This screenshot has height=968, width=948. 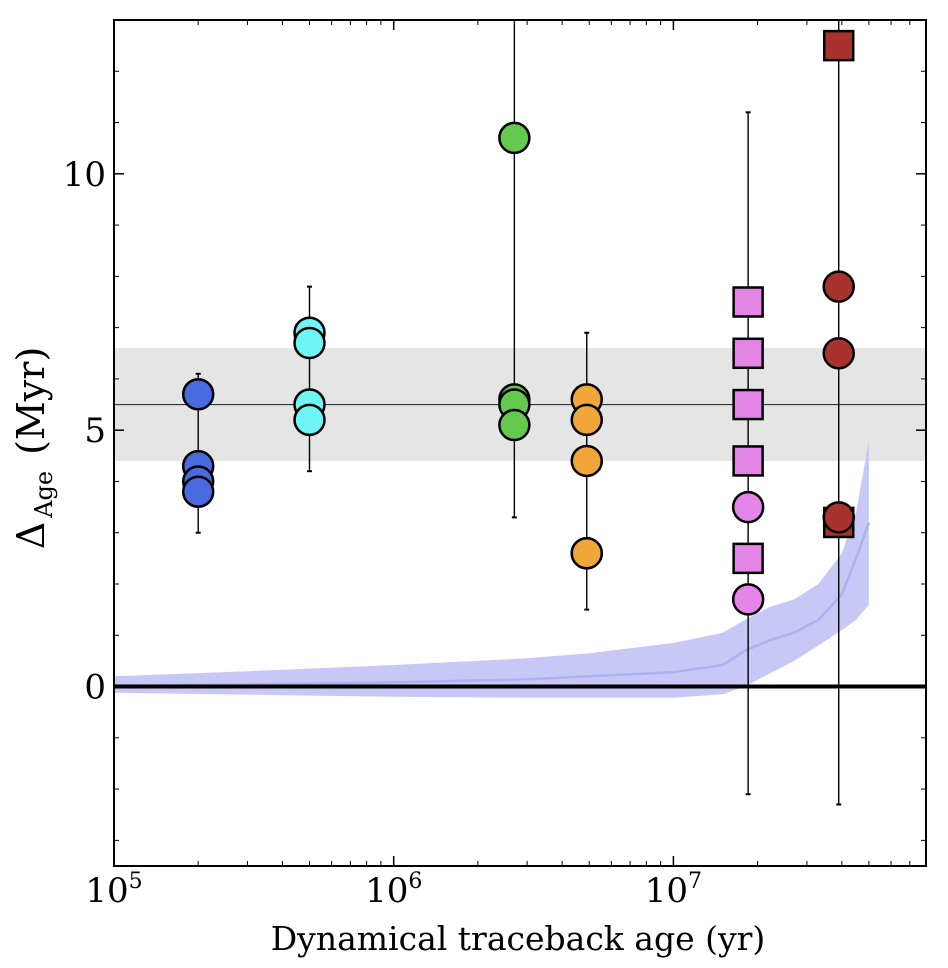 What do you see at coordinates (95, 431) in the screenshot?
I see `y-tick-label: 5` at bounding box center [95, 431].